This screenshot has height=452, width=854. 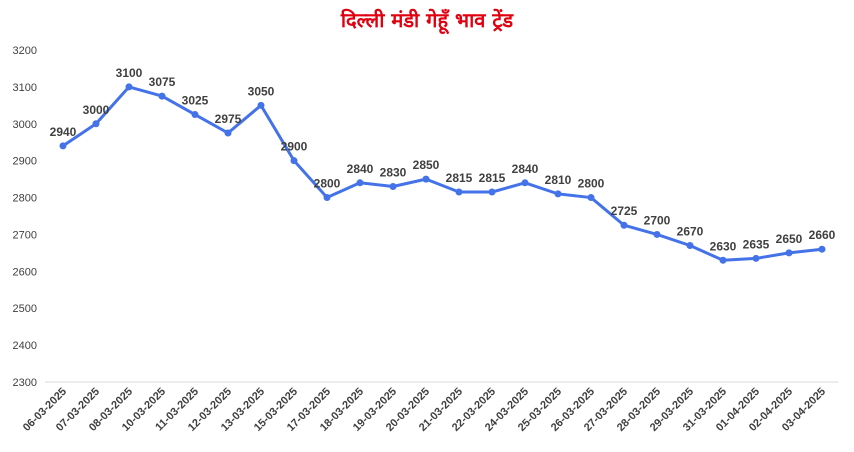 What do you see at coordinates (393, 172) in the screenshot?
I see `data-label: 2830` at bounding box center [393, 172].